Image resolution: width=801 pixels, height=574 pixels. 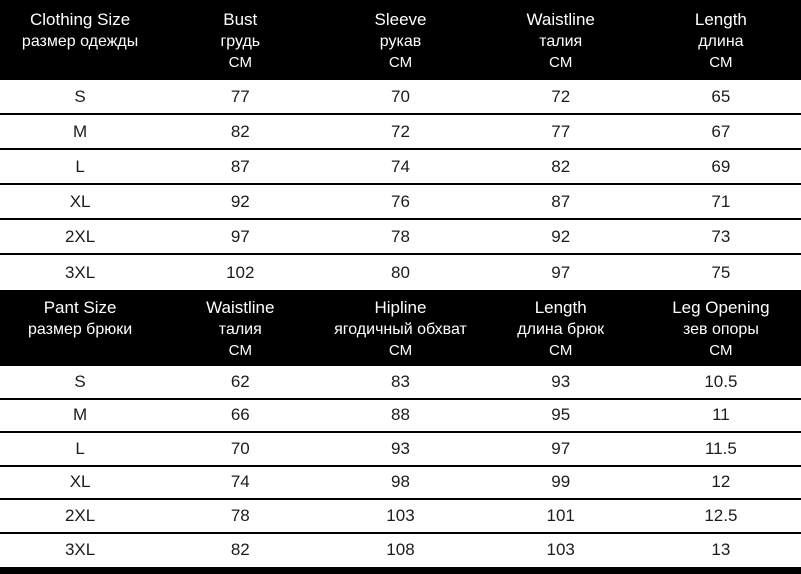 What do you see at coordinates (561, 482) in the screenshot?
I see `value-cell: 99` at bounding box center [561, 482].